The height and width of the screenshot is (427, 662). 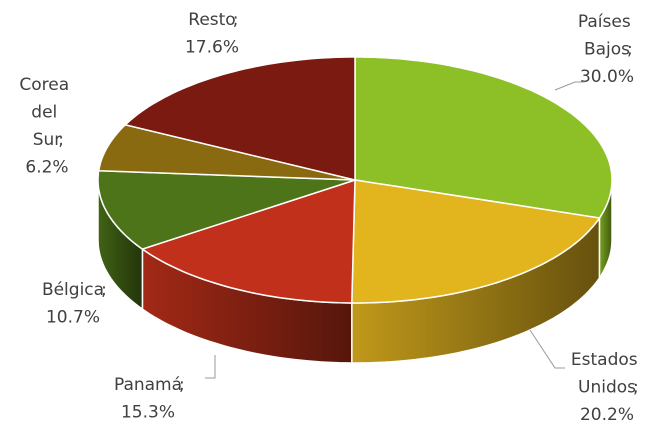 I want to click on value-label: 6.2%, so click(x=46, y=168).